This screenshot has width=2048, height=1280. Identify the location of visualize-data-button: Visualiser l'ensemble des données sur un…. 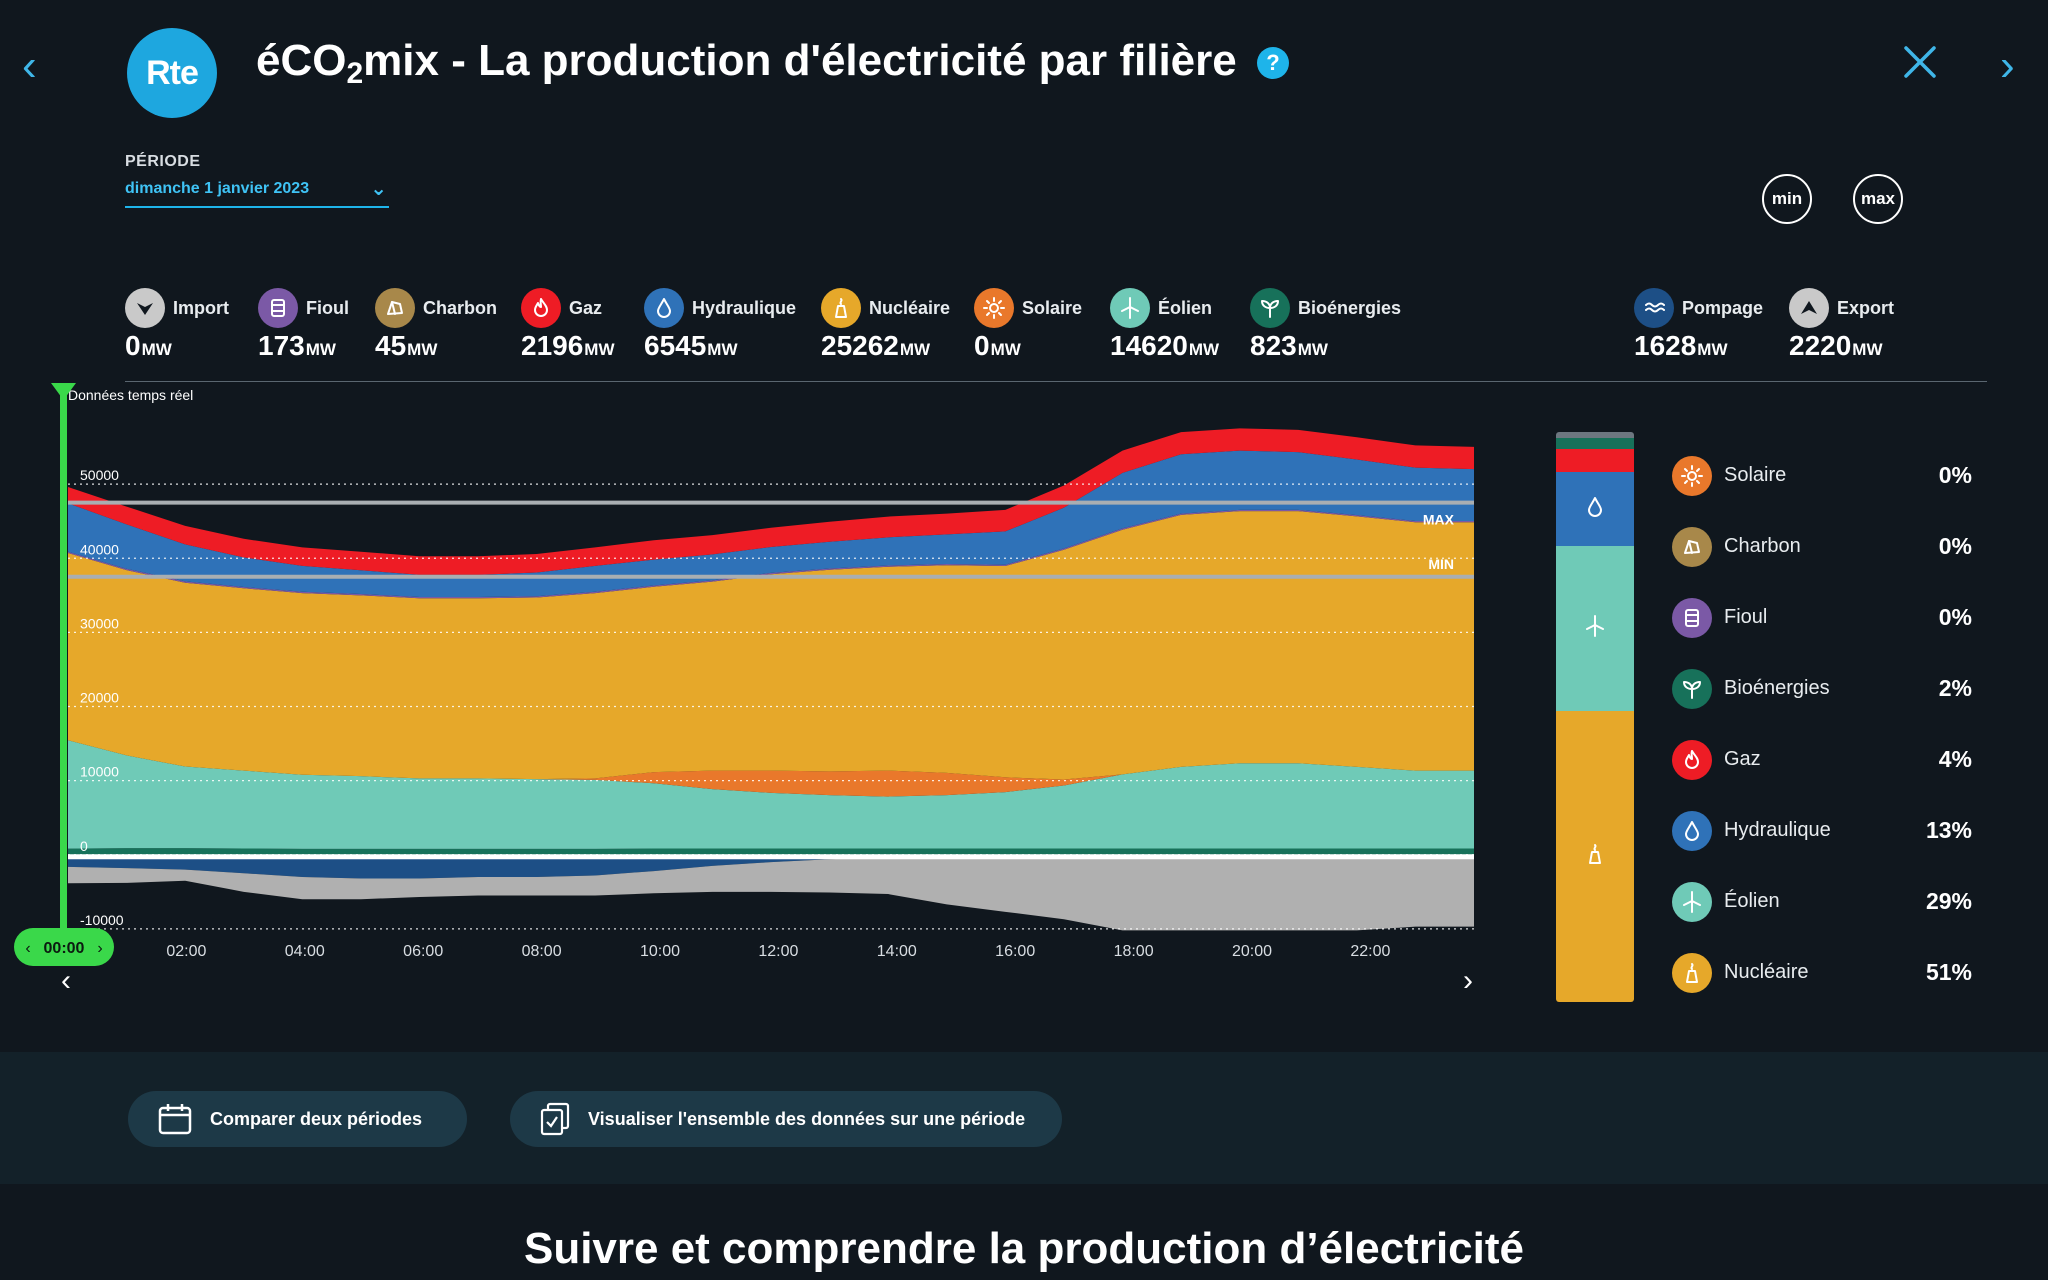
(786, 1119).